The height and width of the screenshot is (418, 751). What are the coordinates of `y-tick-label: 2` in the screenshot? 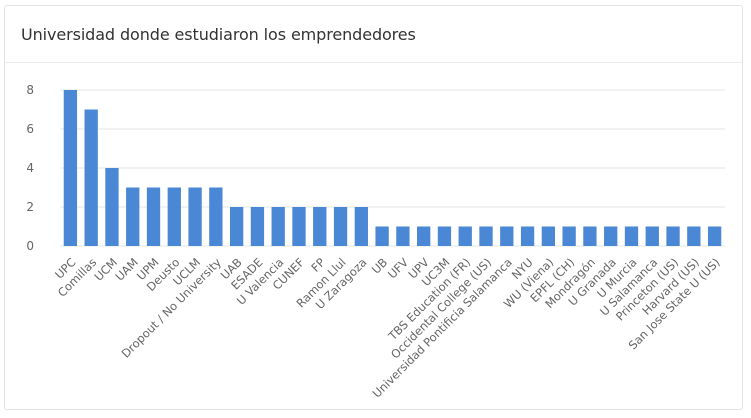 It's located at (30, 207).